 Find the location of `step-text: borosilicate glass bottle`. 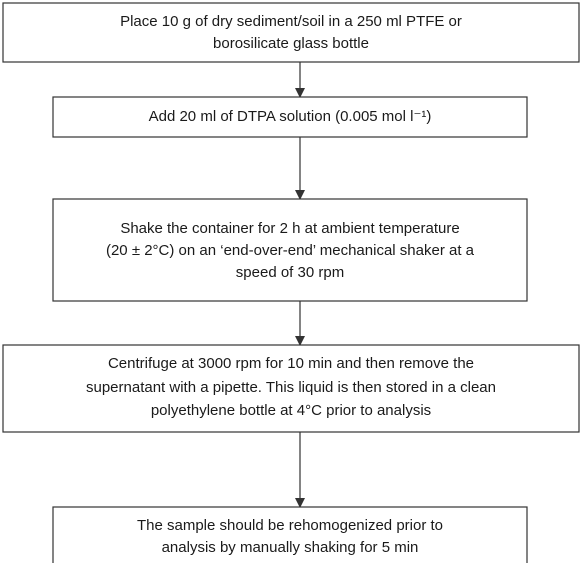

step-text: borosilicate glass bottle is located at coordinates (291, 43).